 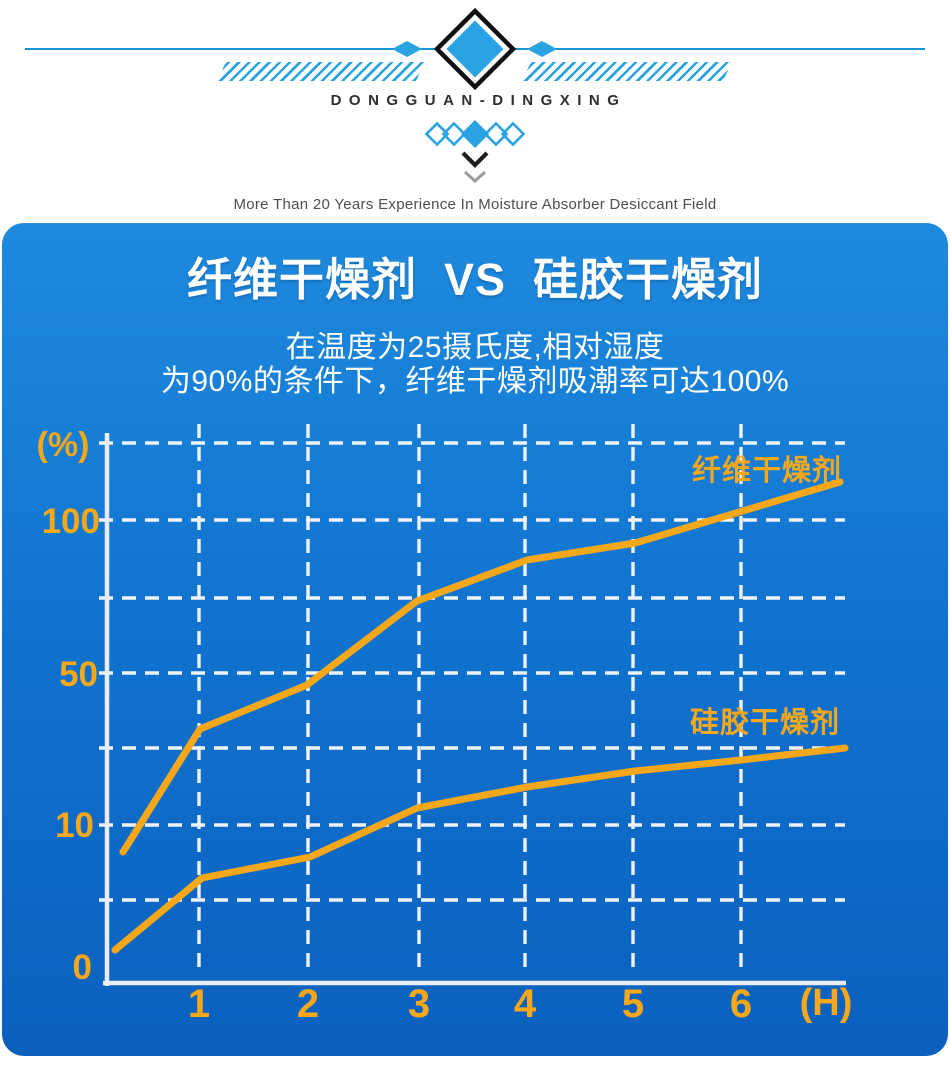 What do you see at coordinates (633, 1004) in the screenshot?
I see `x-axis-tick-label: 5` at bounding box center [633, 1004].